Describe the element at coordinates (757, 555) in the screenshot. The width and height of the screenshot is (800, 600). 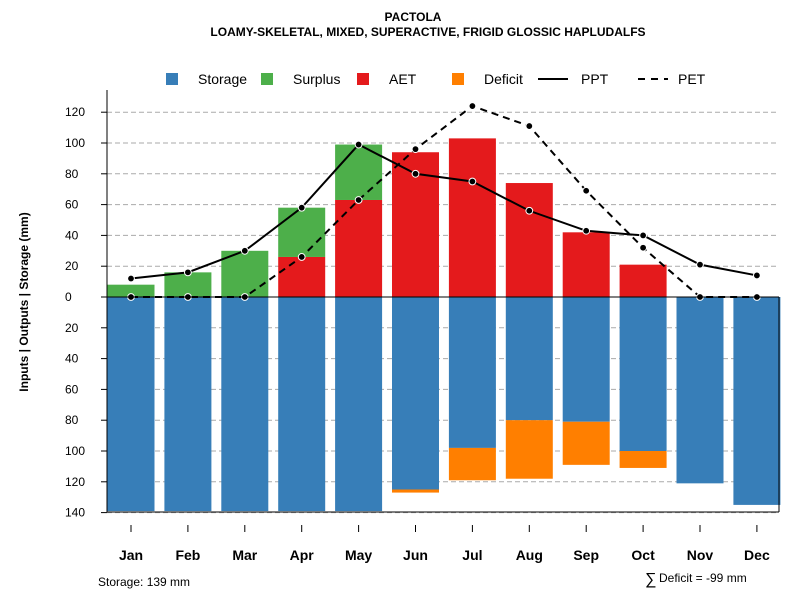
I see `x-tick-label: Dec` at that location.